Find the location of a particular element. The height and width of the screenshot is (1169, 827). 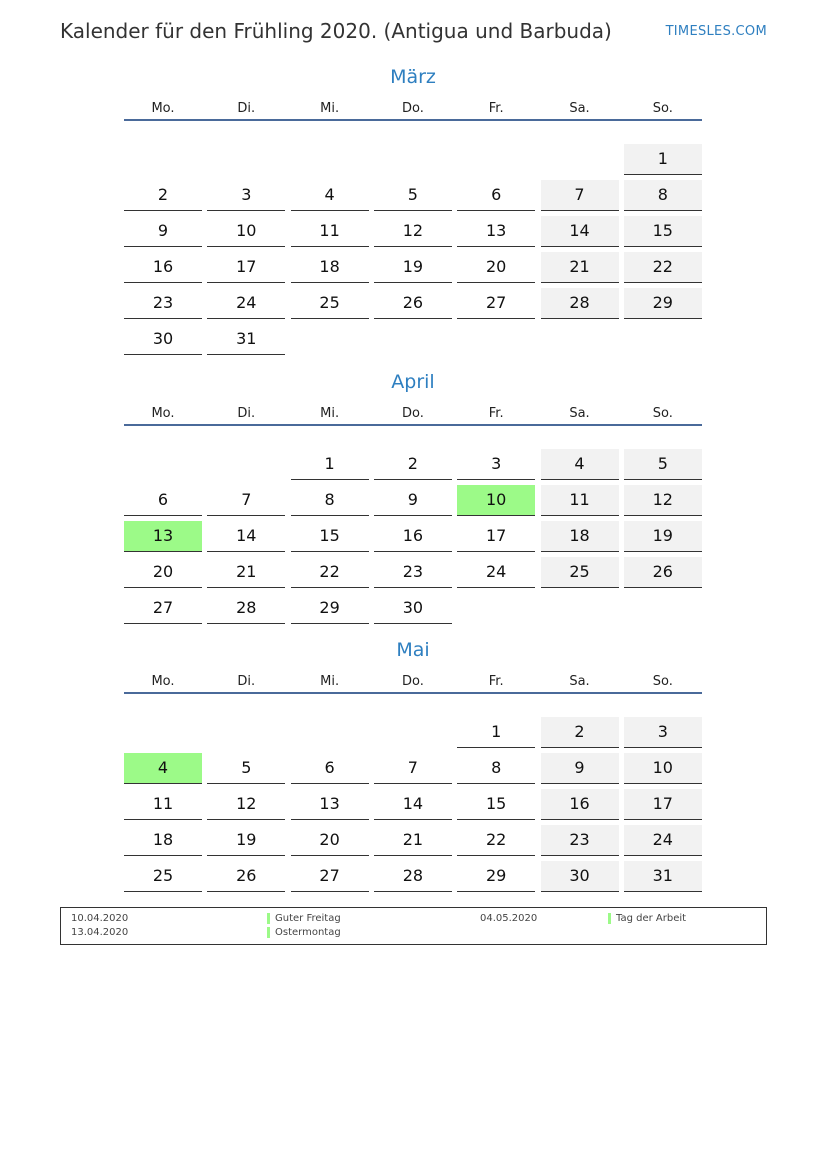

header-divider is located at coordinates (413, 693).